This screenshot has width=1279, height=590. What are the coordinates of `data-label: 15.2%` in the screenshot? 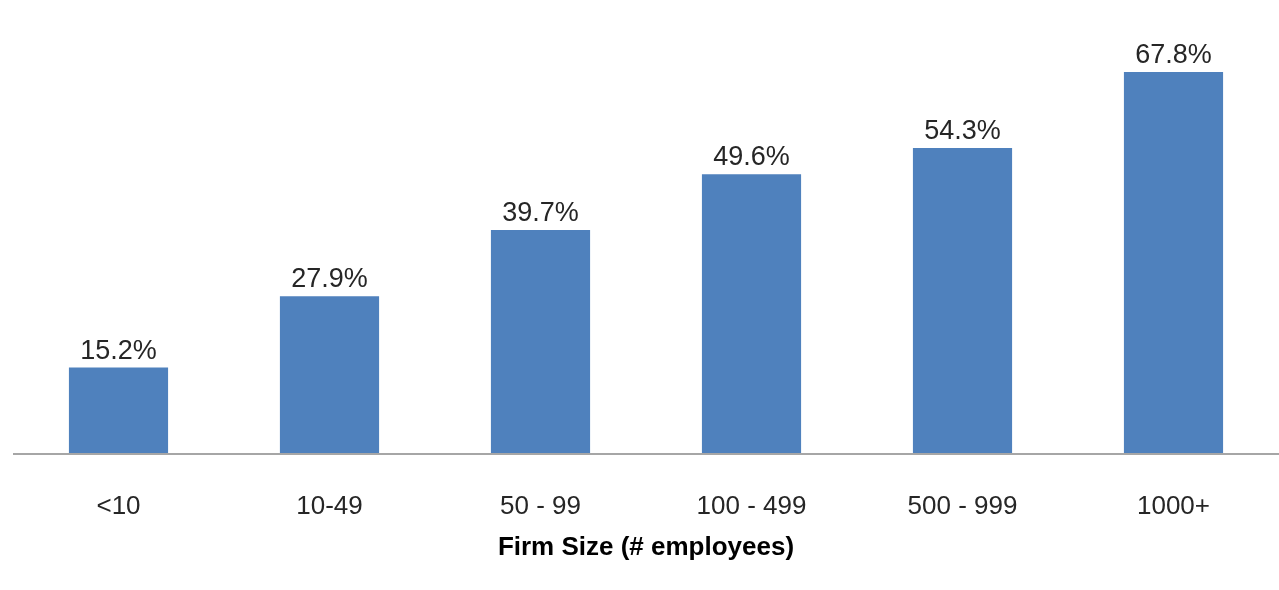 It's located at (118, 349).